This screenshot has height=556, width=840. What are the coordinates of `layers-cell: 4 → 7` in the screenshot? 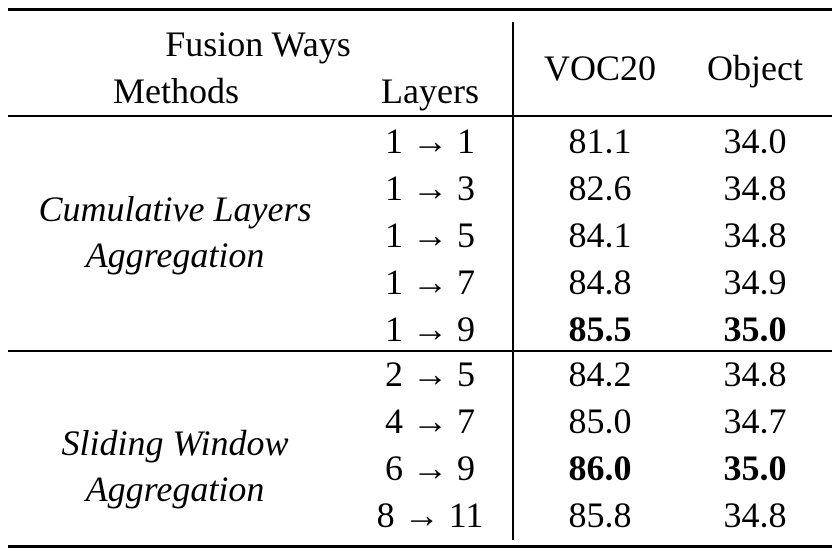 It's located at (430, 421).